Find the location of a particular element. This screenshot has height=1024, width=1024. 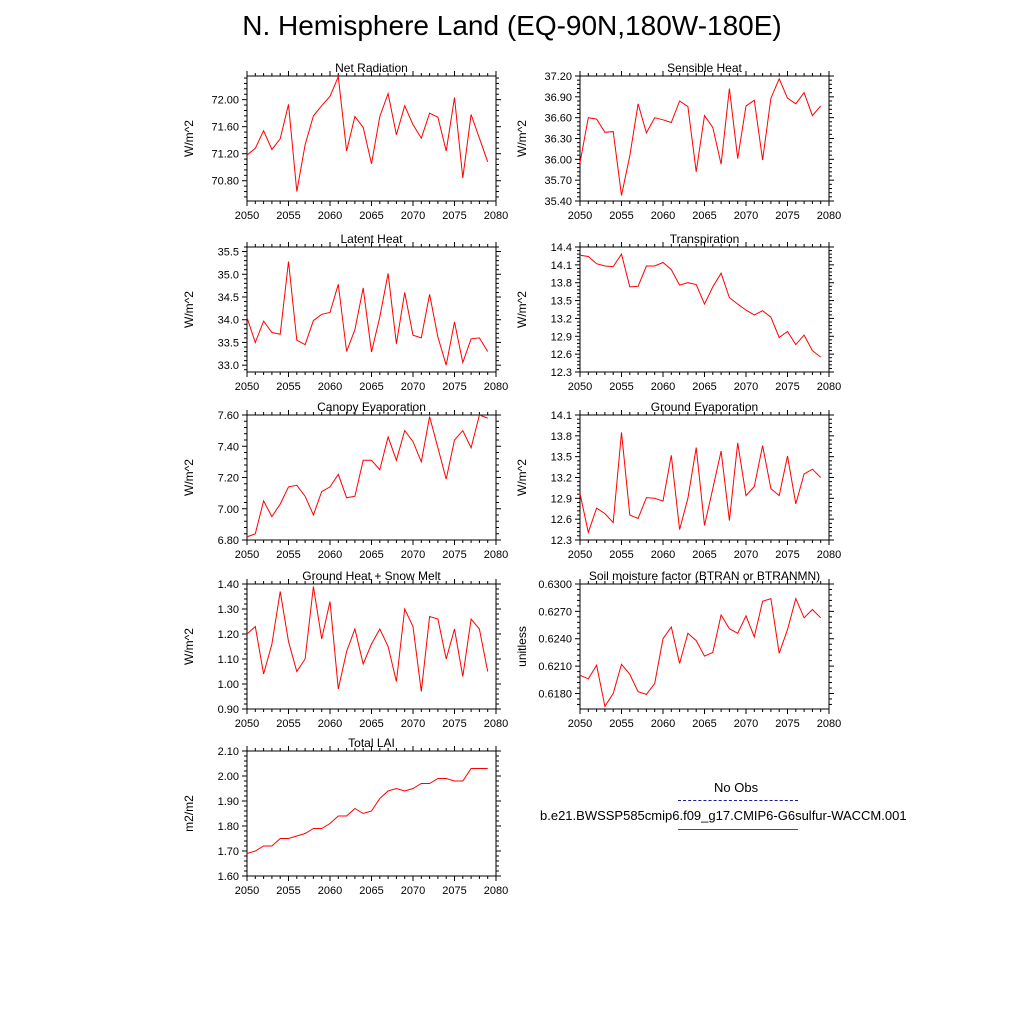

chart-3-xtick-label: 2080 is located at coordinates (496, 387).